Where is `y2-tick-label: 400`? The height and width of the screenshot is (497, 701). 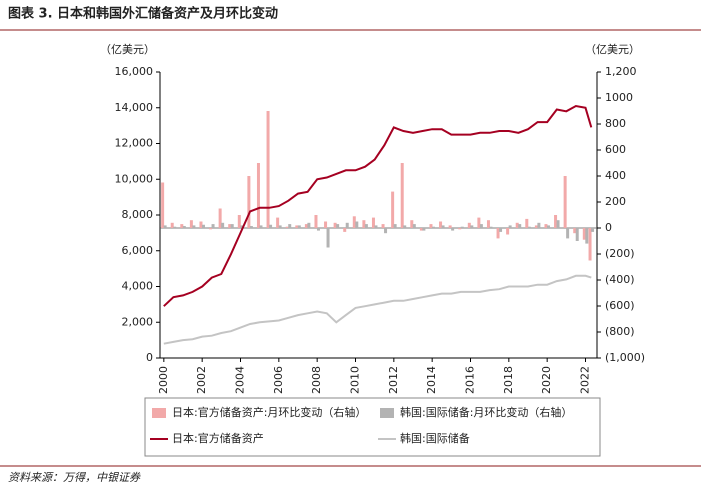
y2-tick-label: 400 is located at coordinates (615, 175).